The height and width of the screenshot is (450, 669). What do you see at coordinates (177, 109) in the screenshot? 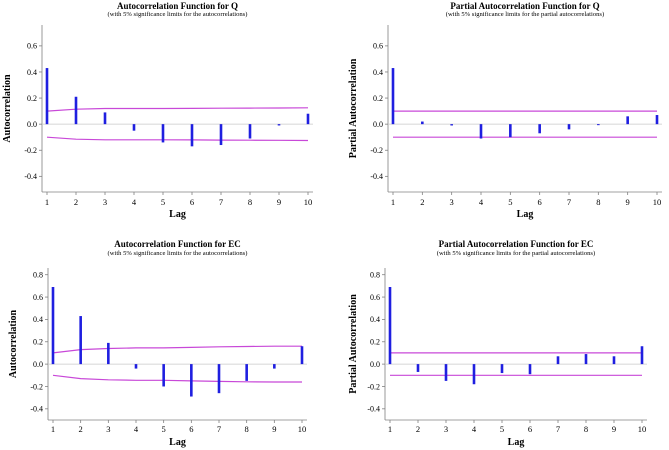
I see `upper-significance-limit` at bounding box center [177, 109].